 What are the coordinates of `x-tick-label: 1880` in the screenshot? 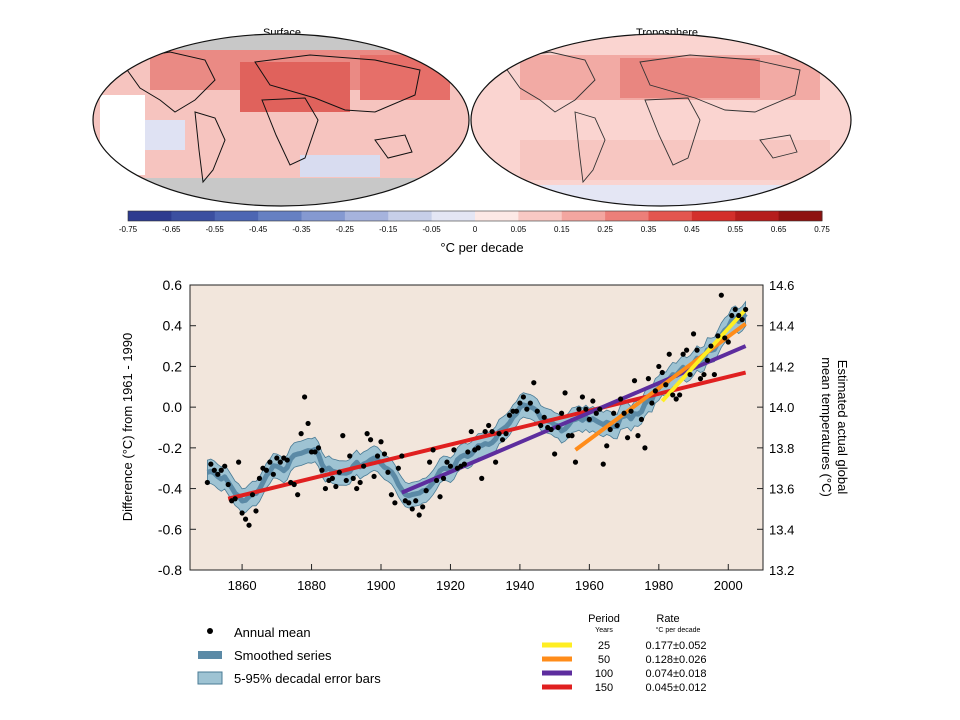 It's located at (311, 585).